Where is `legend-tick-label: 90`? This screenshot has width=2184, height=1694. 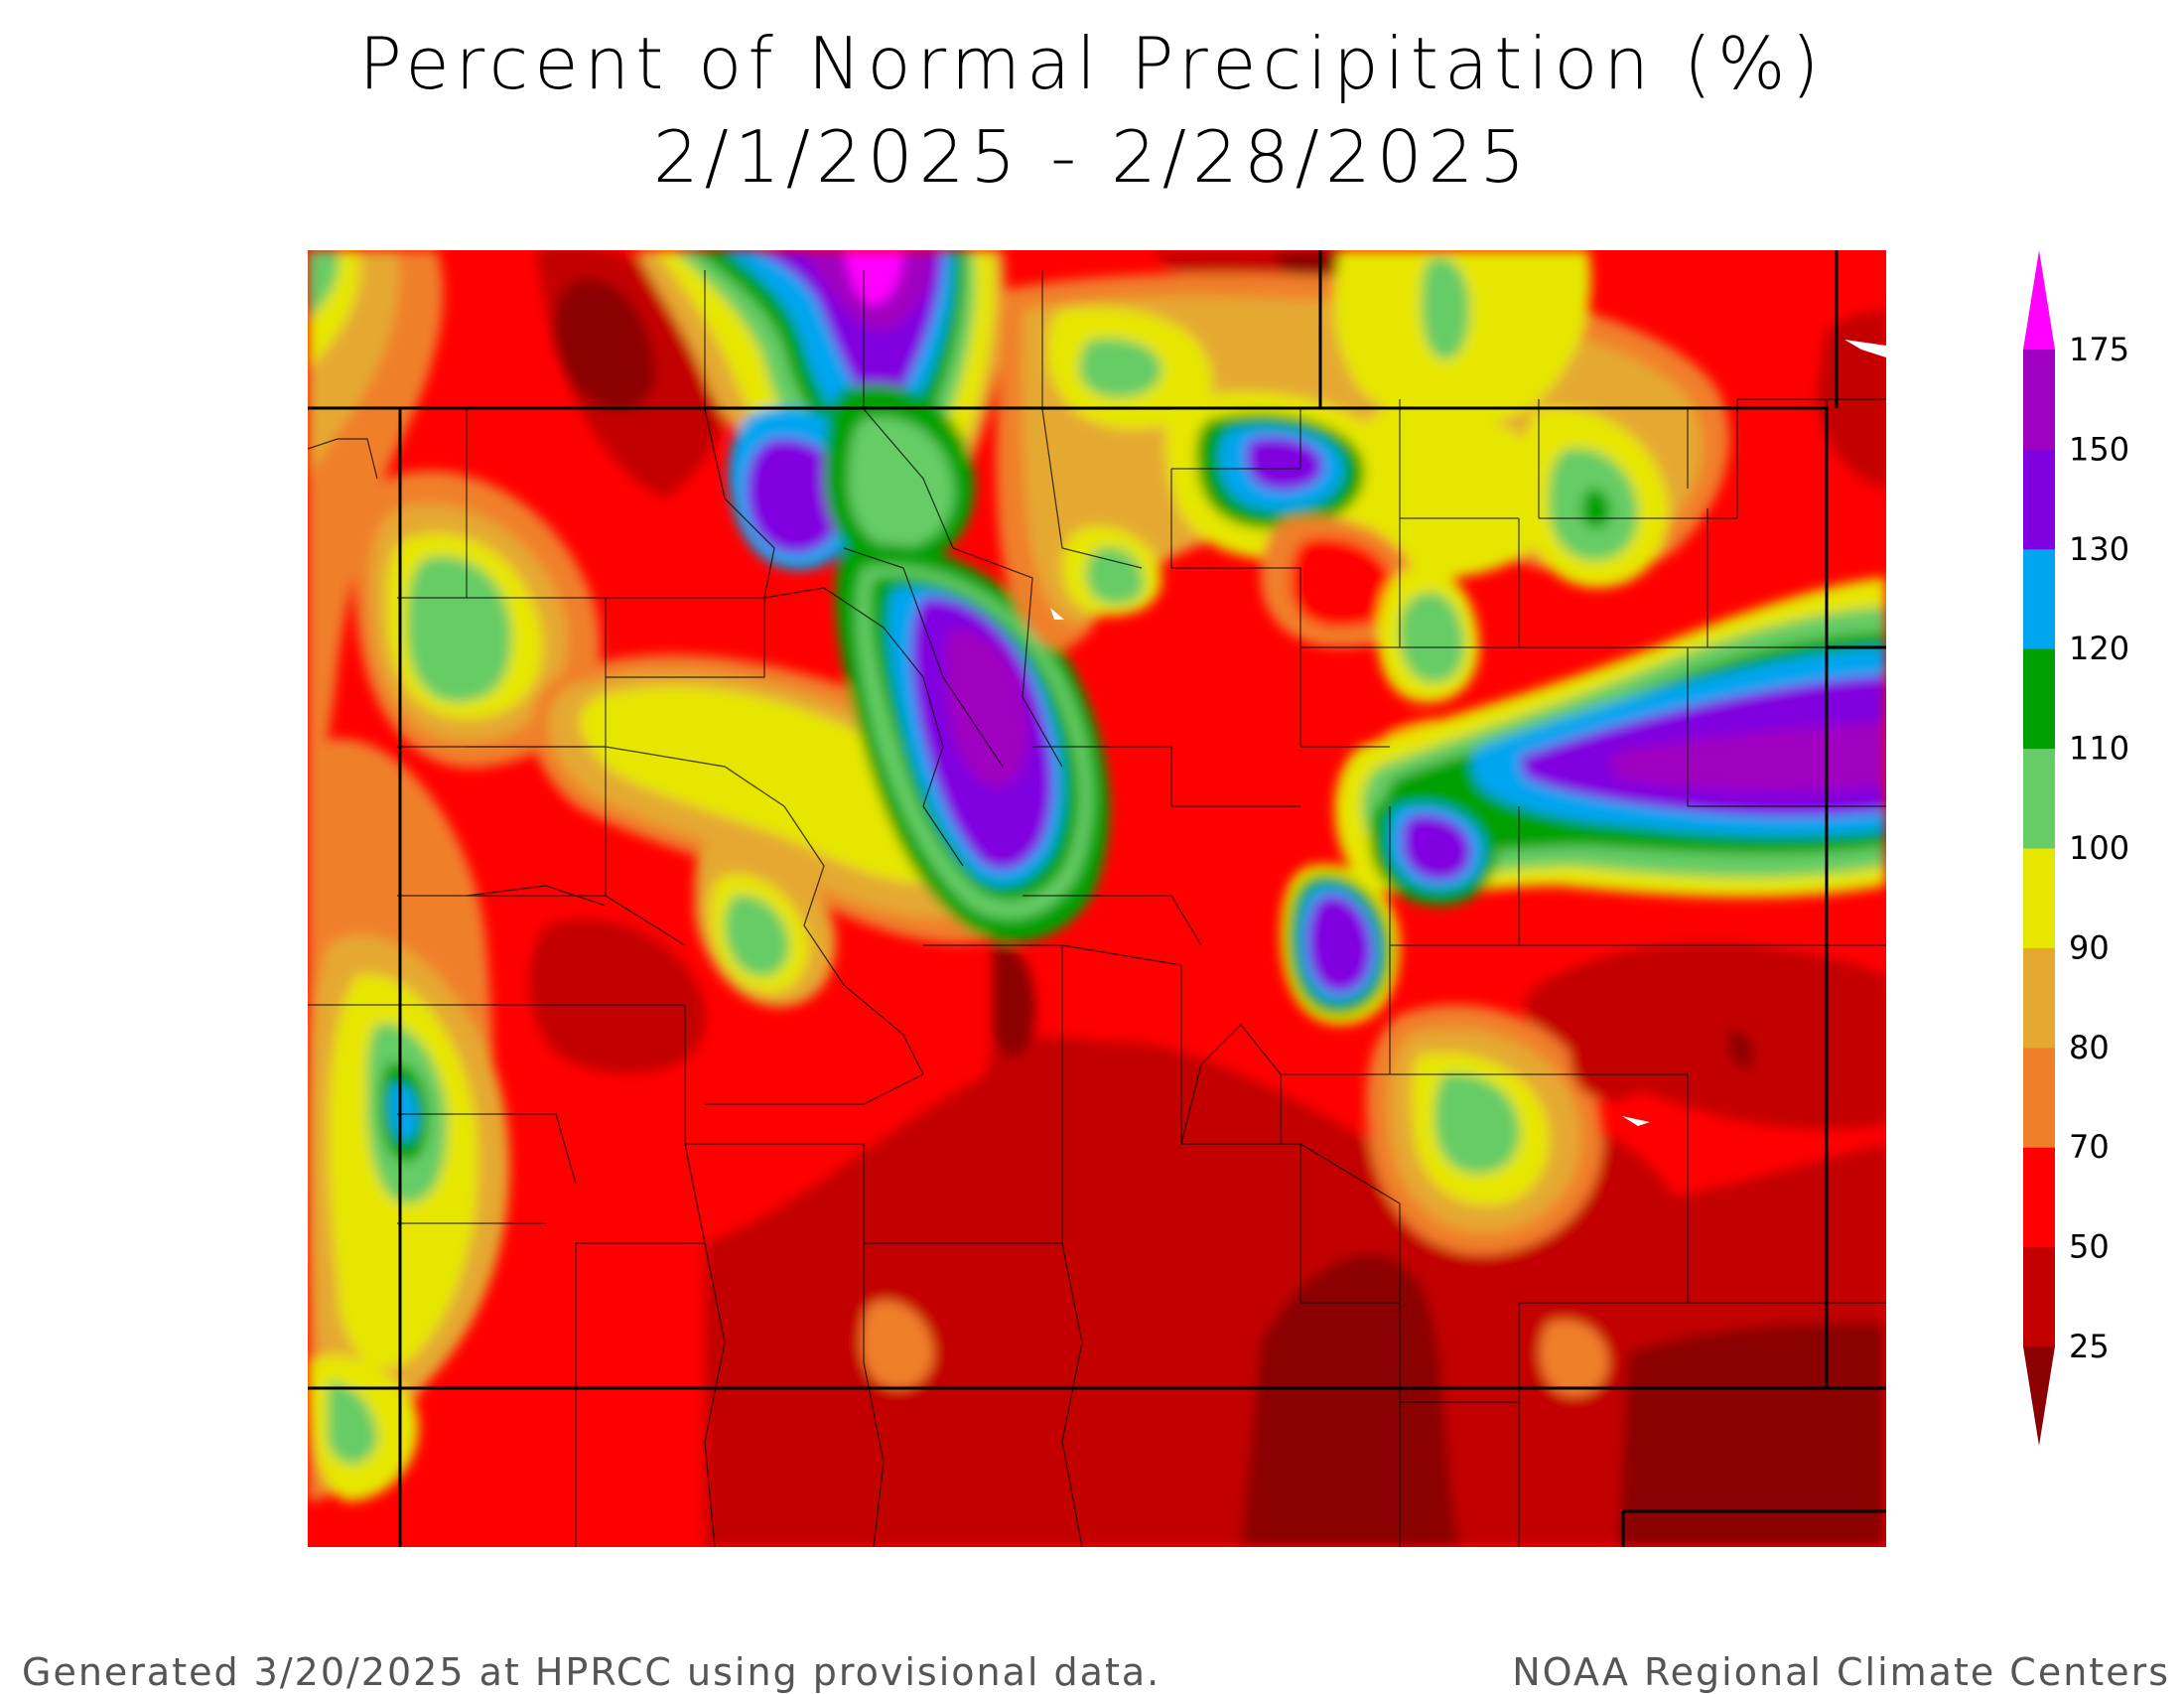
legend-tick-label: 90 is located at coordinates (2089, 947).